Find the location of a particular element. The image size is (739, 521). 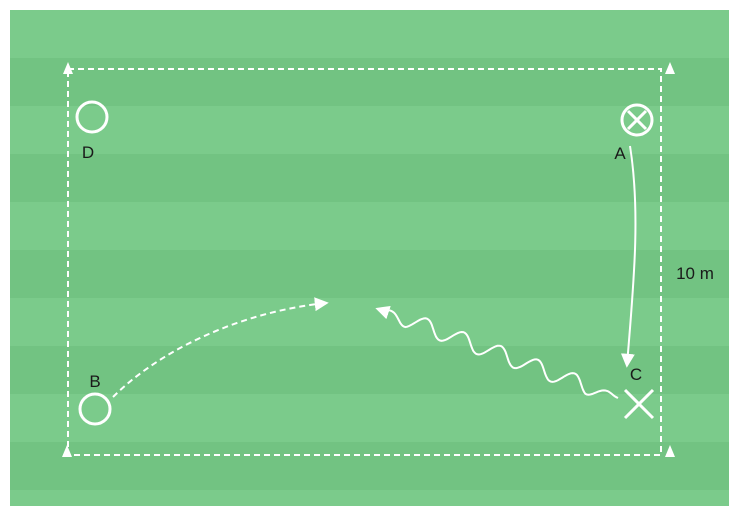

pass-arrow-b is located at coordinates (220, 347).